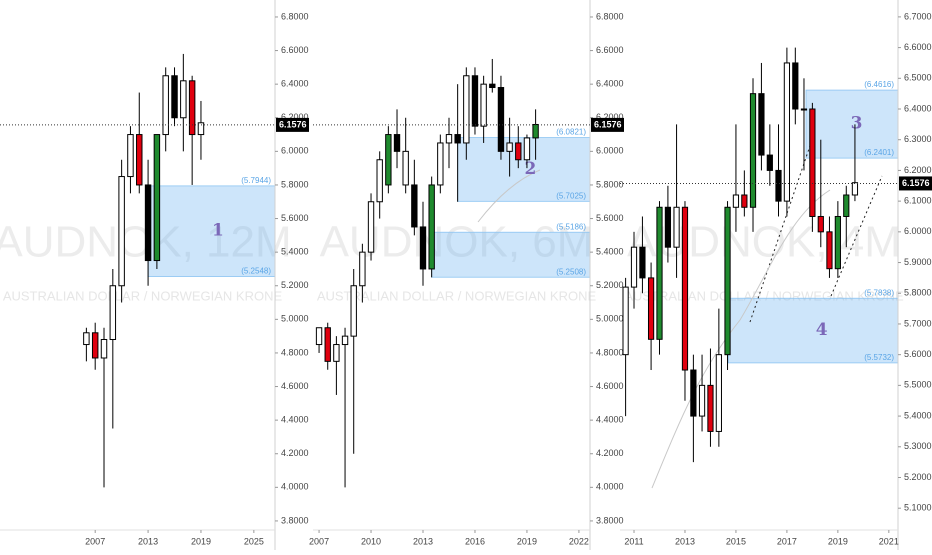 The height and width of the screenshot is (555, 932). Describe the element at coordinates (295, 151) in the screenshot. I see `y-tick-label: 6.0000` at that location.